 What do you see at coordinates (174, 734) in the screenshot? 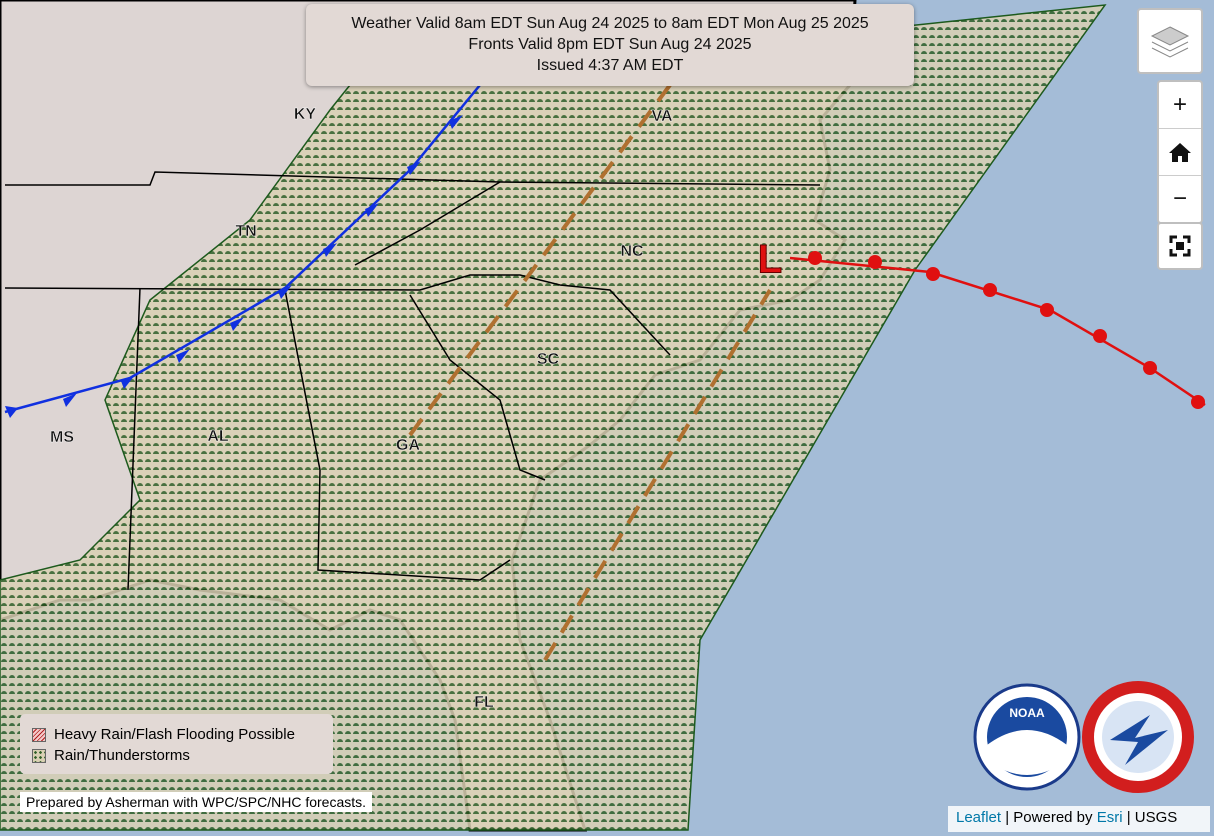
I see `legend-label: Heavy Rain/Flash Flooding Possible` at bounding box center [174, 734].